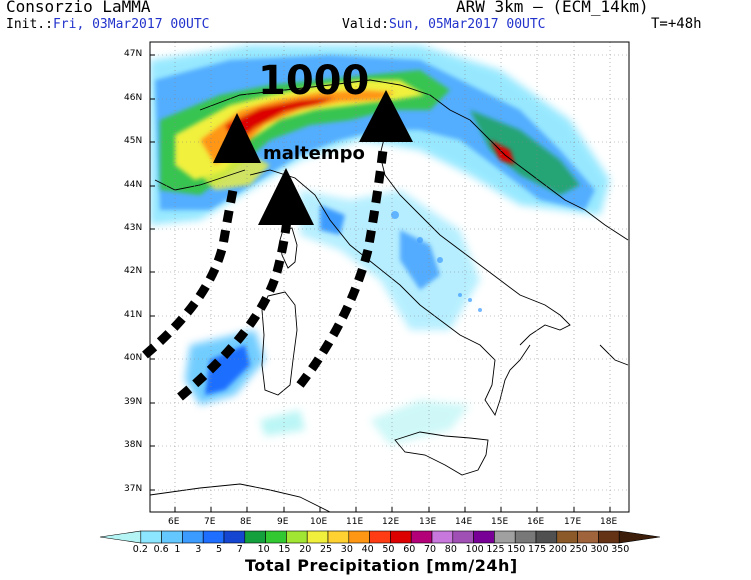 The width and height of the screenshot is (751, 580). What do you see at coordinates (609, 522) in the screenshot?
I see `lon-label: 18E` at bounding box center [609, 522].